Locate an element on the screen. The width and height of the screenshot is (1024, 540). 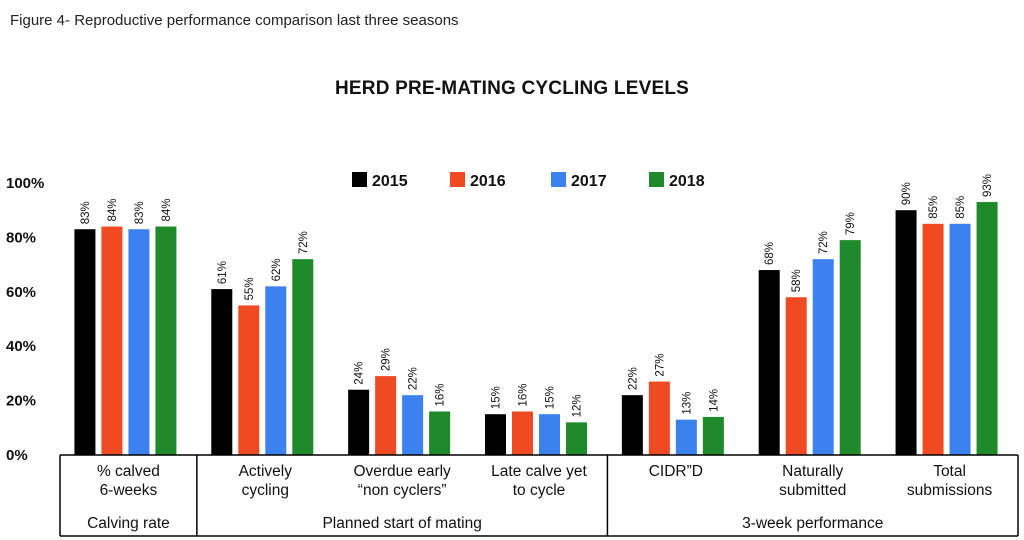
category-label: submissions is located at coordinates (950, 490).